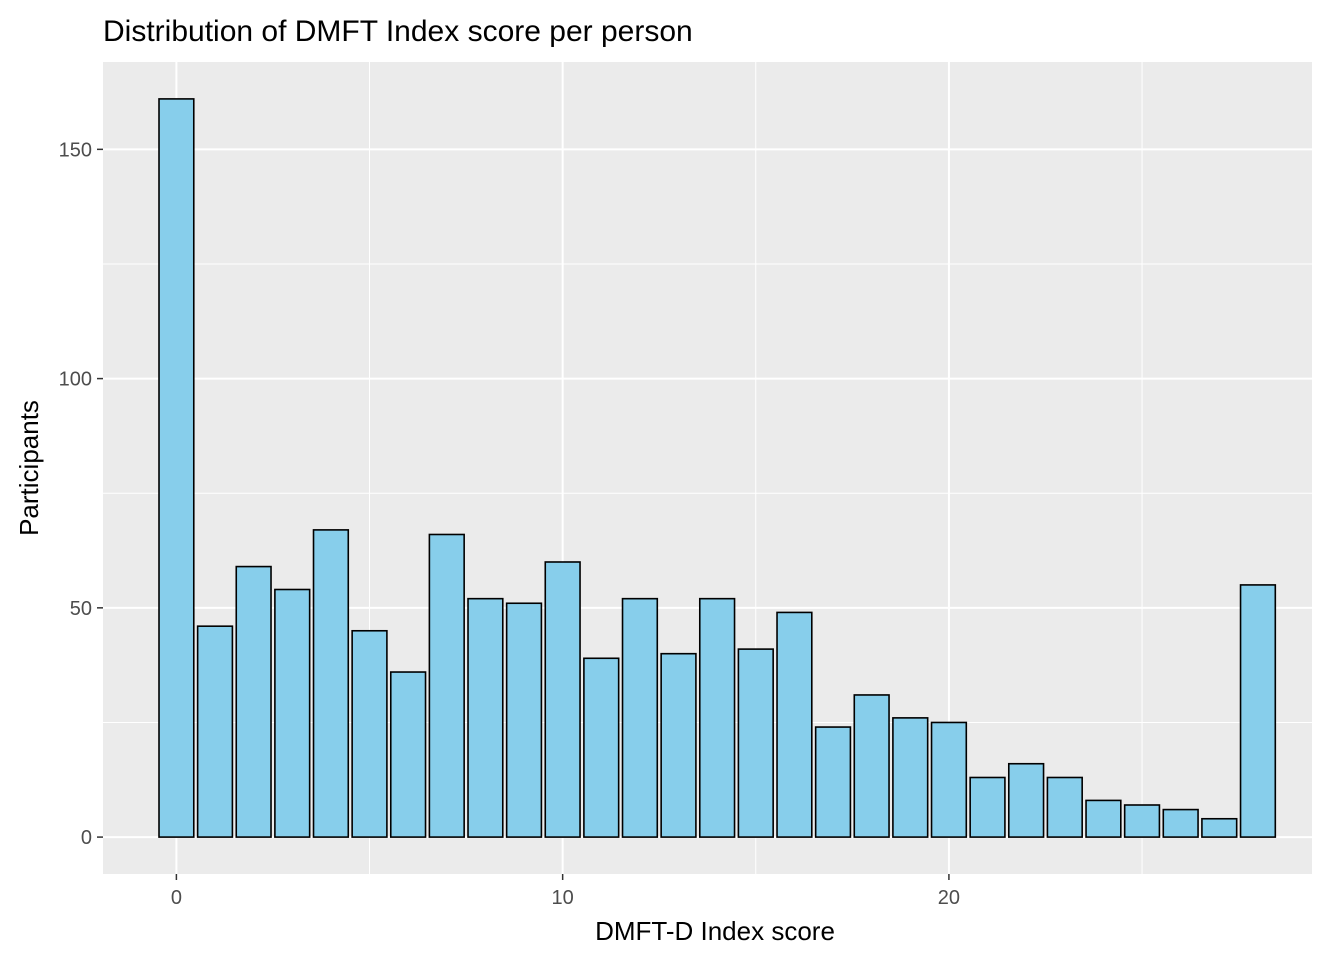 This screenshot has height=965, width=1344. Describe the element at coordinates (81, 494) in the screenshot. I see `y-axis-ticks: 0 50 100 150` at that location.